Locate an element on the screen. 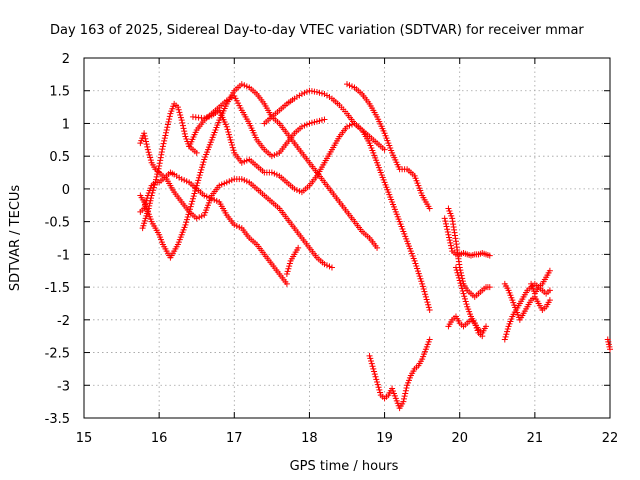 The width and height of the screenshot is (640, 480). series-arc18 is located at coordinates (608, 344).